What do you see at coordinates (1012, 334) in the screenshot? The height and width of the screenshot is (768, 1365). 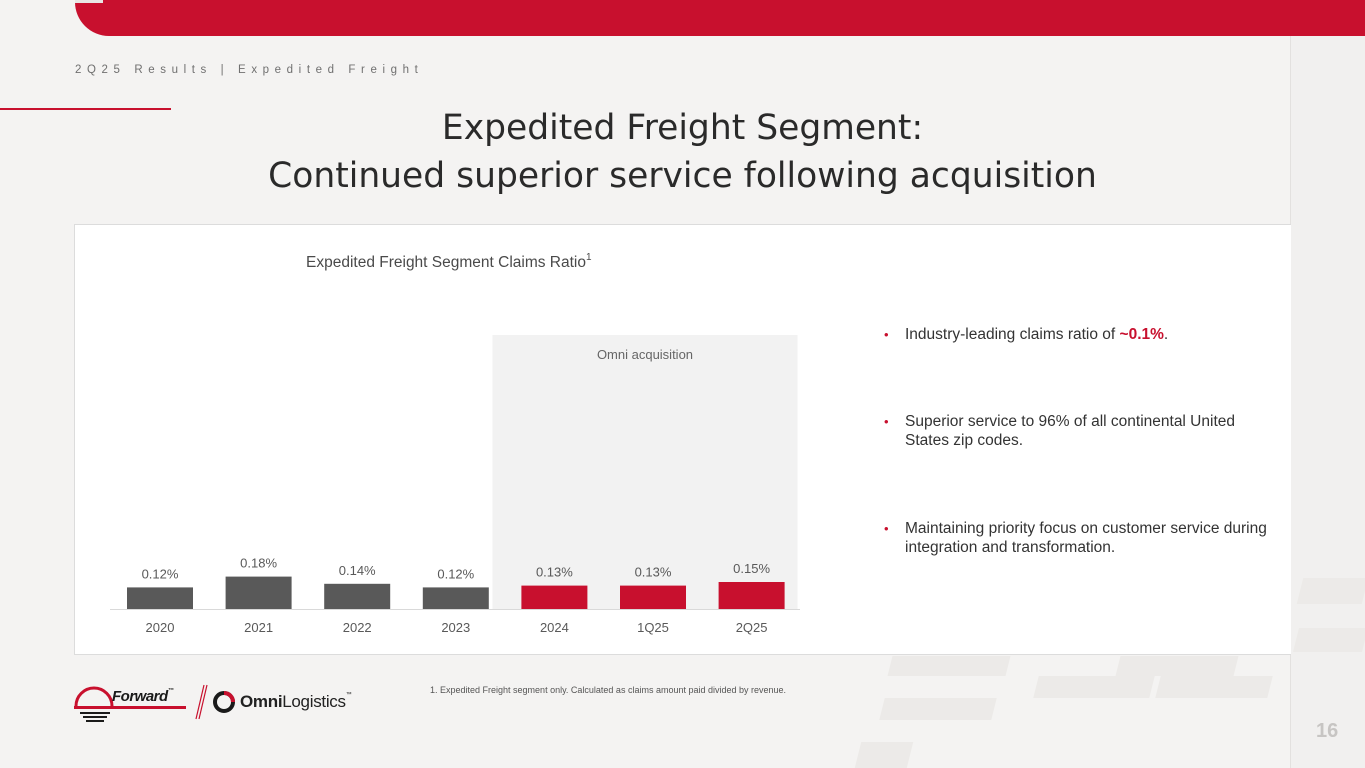 I see `bullet-text: Industry-leading claims ratio of` at bounding box center [1012, 334].